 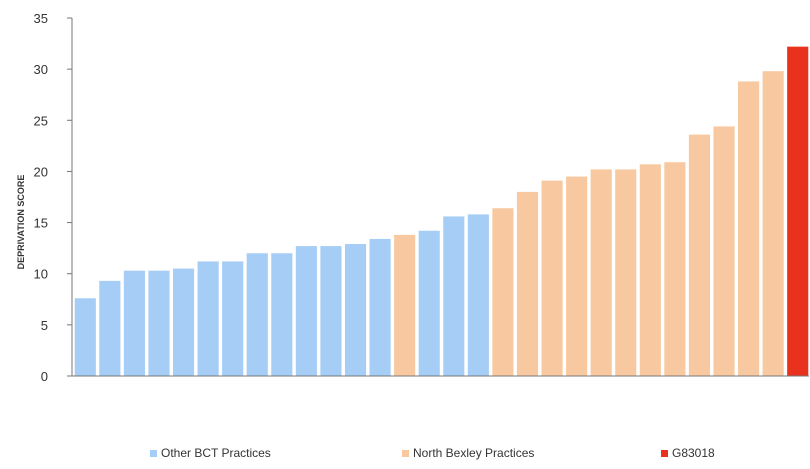 I want to click on legend-swatch-g83018, so click(x=664, y=453).